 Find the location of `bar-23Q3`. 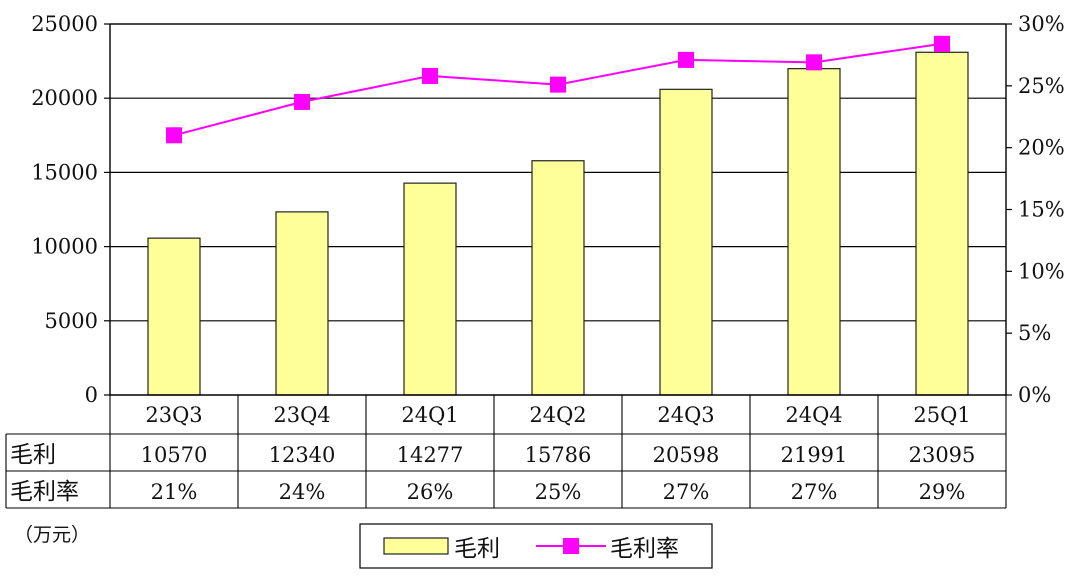

bar-23Q3 is located at coordinates (174, 316).